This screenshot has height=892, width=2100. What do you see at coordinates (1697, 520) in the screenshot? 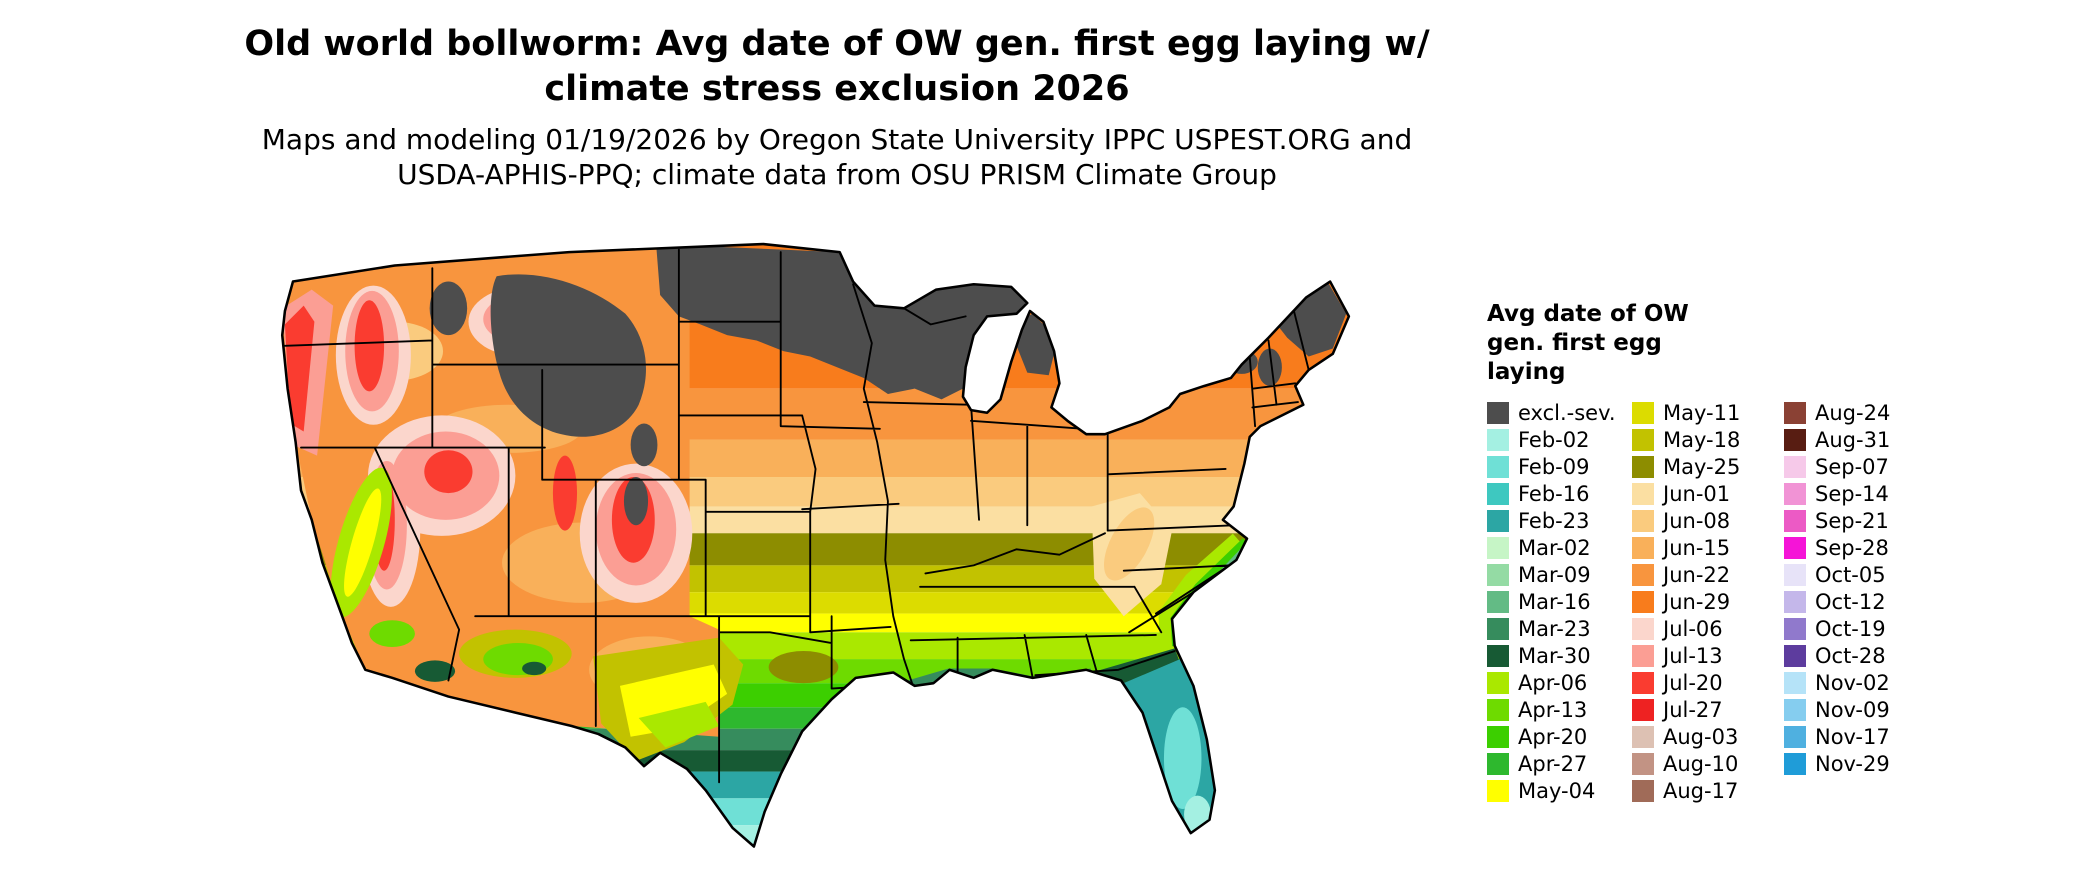
I see `legend-entry-label: Jun-08` at bounding box center [1697, 520].